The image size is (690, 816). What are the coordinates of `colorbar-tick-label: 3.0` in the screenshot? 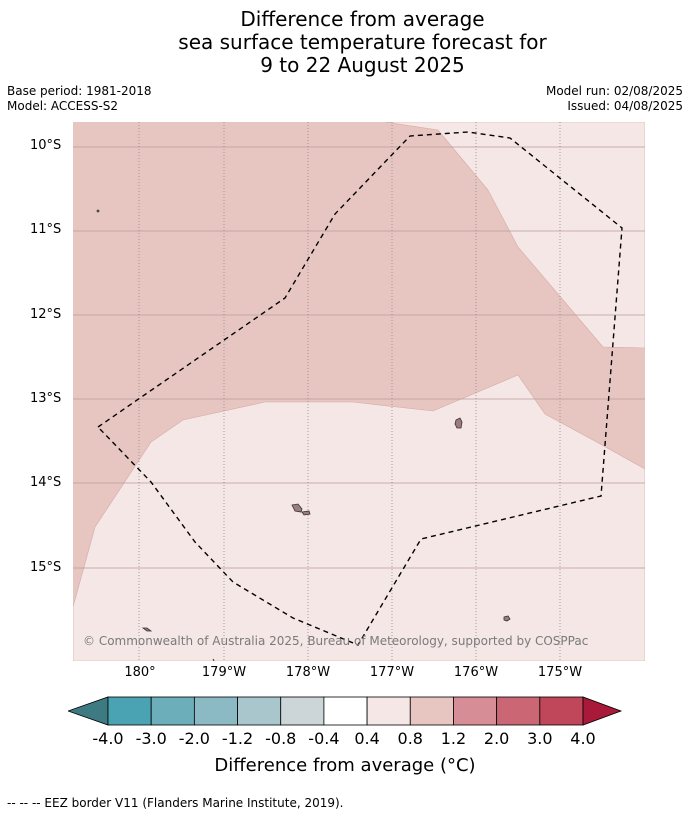 It's located at (540, 738).